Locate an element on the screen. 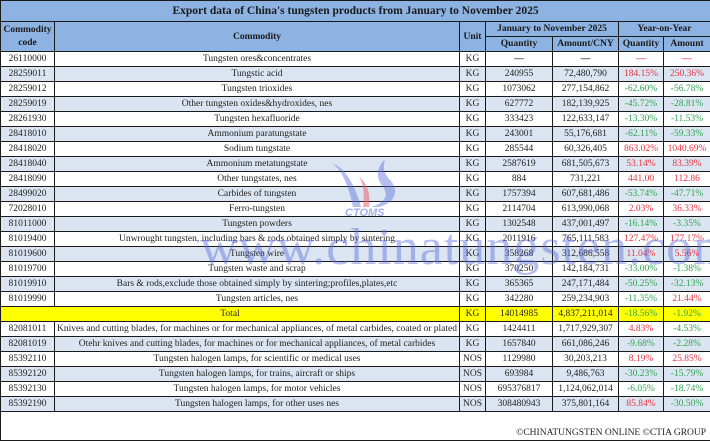  amount: 122,633,147 is located at coordinates (586, 119).